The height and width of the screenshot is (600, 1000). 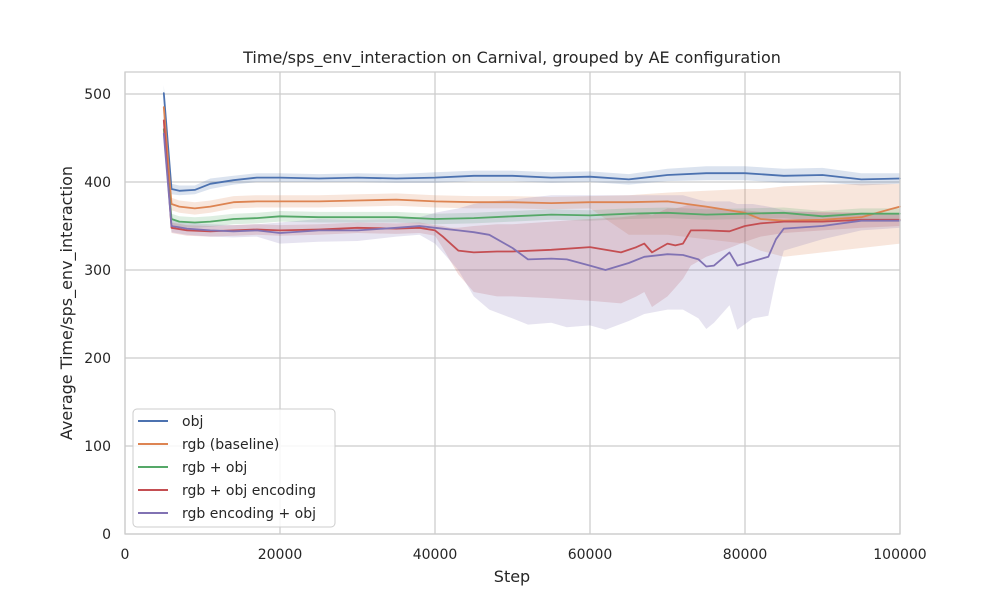 I want to click on x-tick-label: 60000, so click(x=590, y=555).